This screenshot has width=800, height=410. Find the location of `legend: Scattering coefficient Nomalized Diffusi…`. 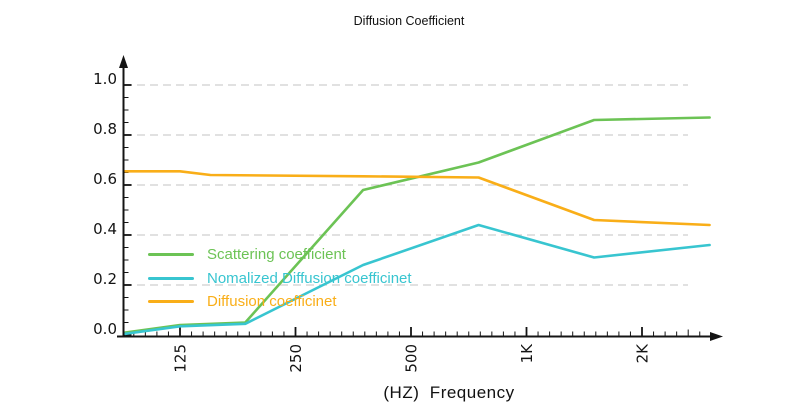

legend: Scattering coefficient Nomalized Diffusi… is located at coordinates (280, 278).